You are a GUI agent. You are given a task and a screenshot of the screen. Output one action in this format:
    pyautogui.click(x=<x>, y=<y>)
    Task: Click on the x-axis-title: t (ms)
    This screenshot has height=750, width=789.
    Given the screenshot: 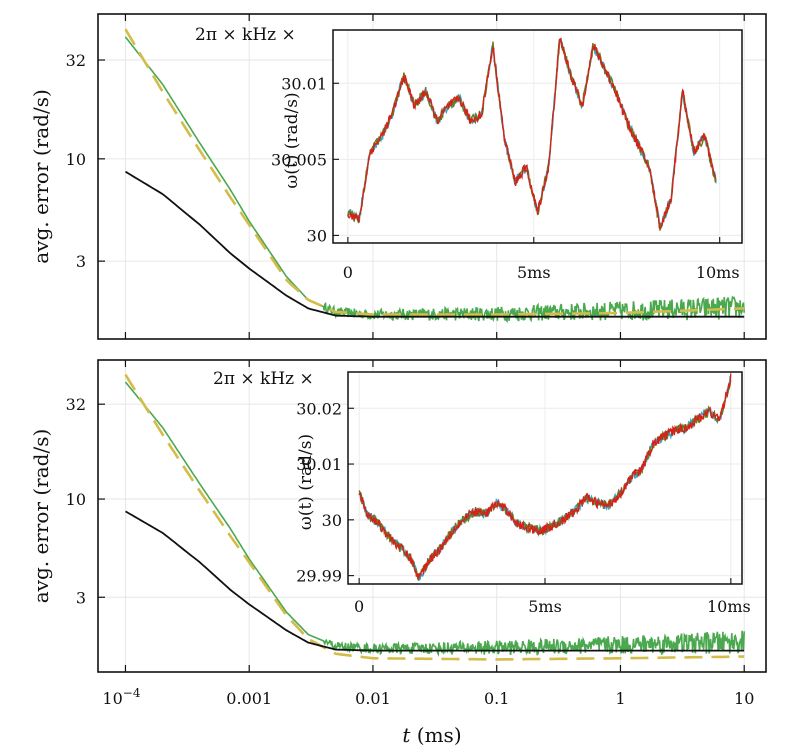 What is the action you would take?
    pyautogui.click(x=431, y=735)
    